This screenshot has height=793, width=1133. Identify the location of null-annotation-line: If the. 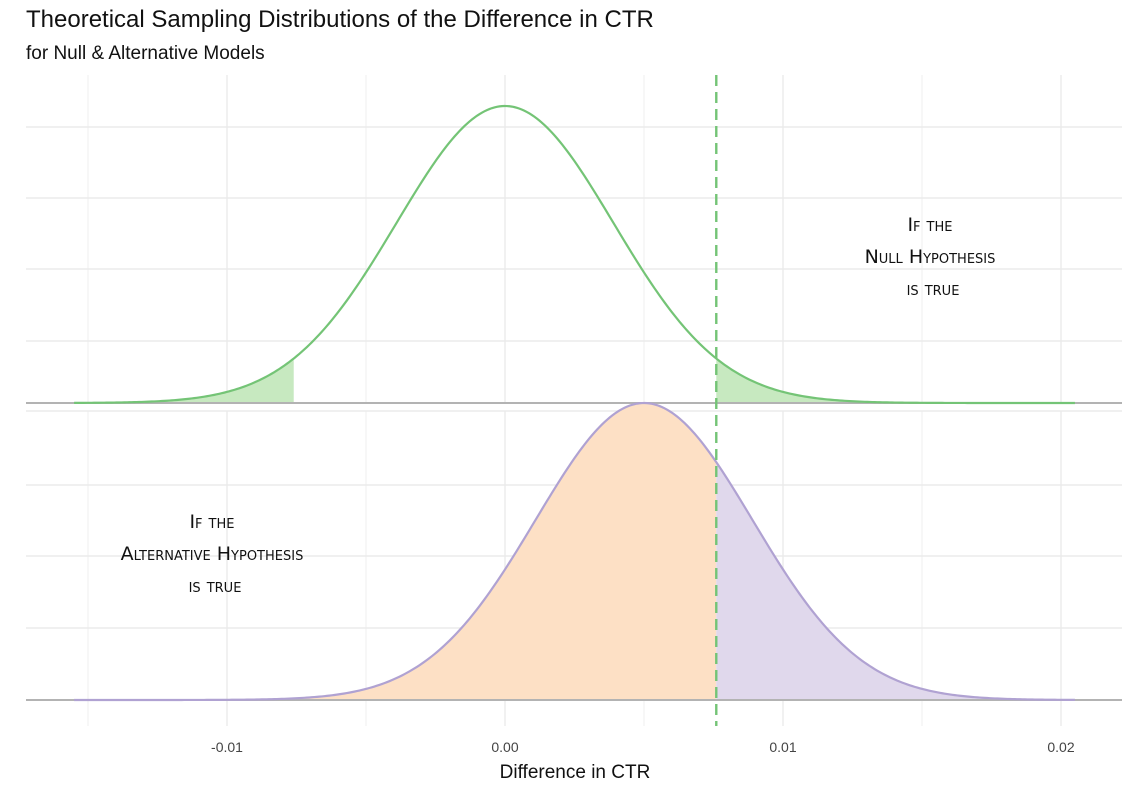
(929, 225).